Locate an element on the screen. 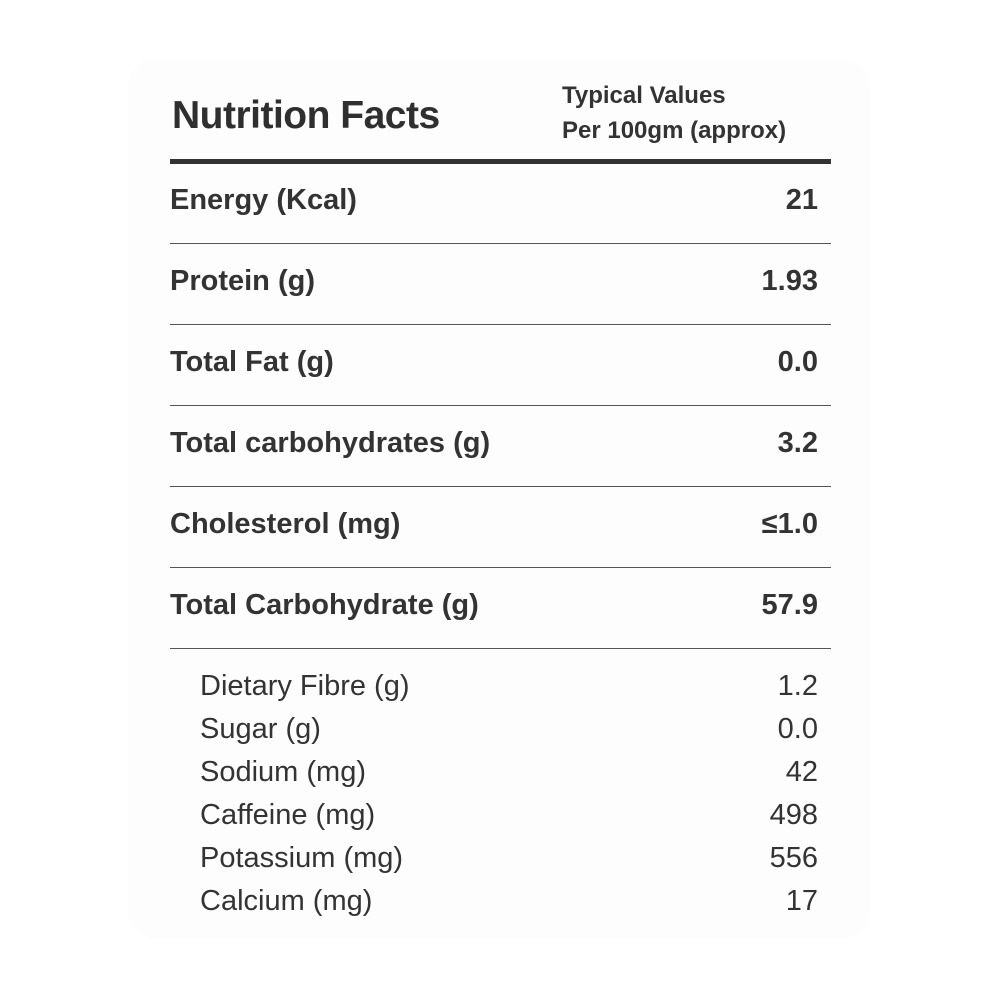  nutrient-label: Energy (Kcal) is located at coordinates (263, 200).